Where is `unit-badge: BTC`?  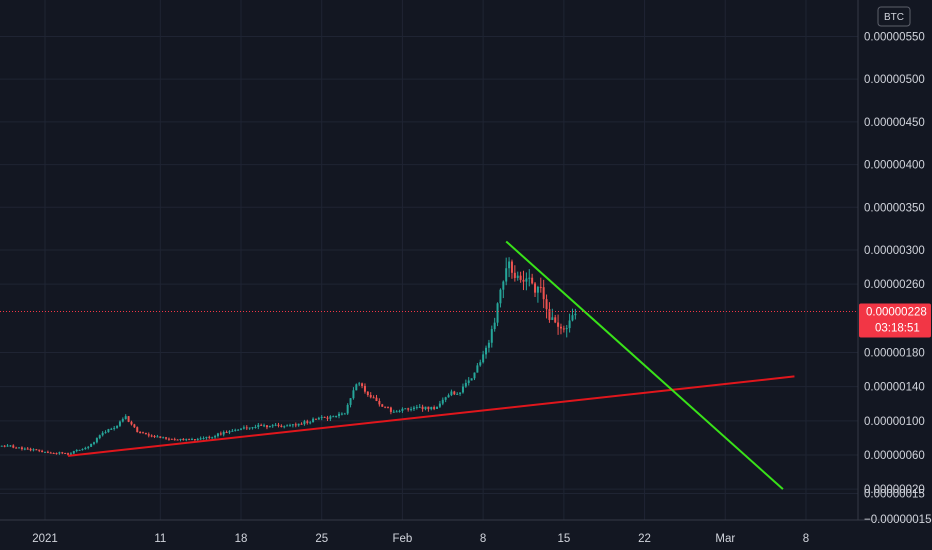
unit-badge: BTC is located at coordinates (894, 16).